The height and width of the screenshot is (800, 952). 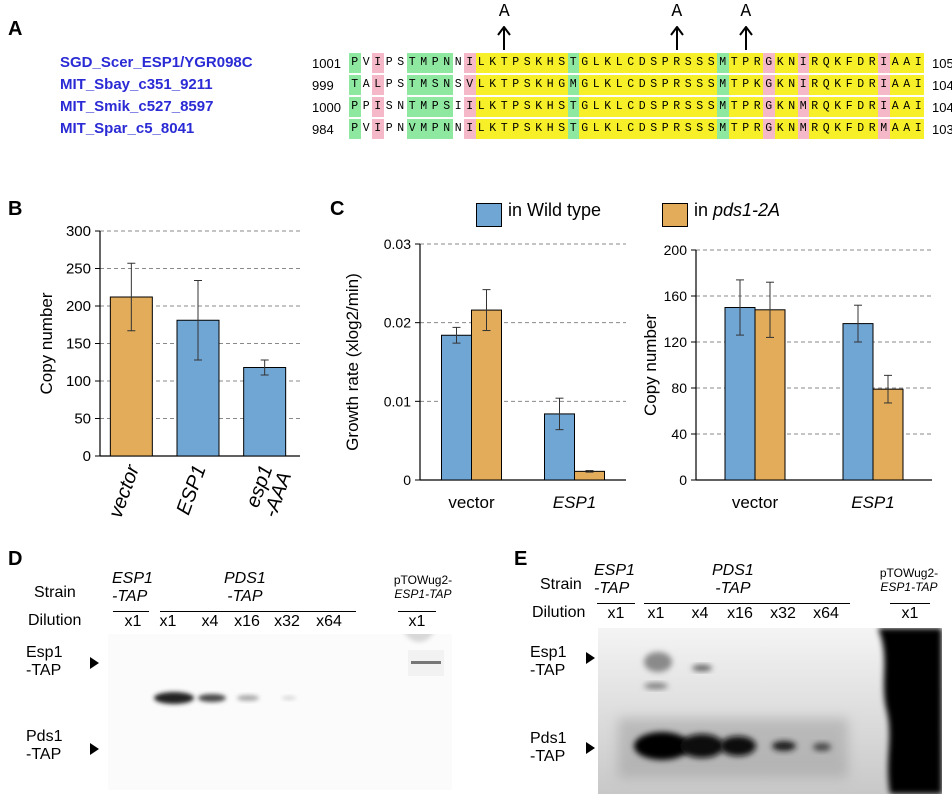 I want to click on blot-e-band-mid-x1, so click(x=656, y=686).